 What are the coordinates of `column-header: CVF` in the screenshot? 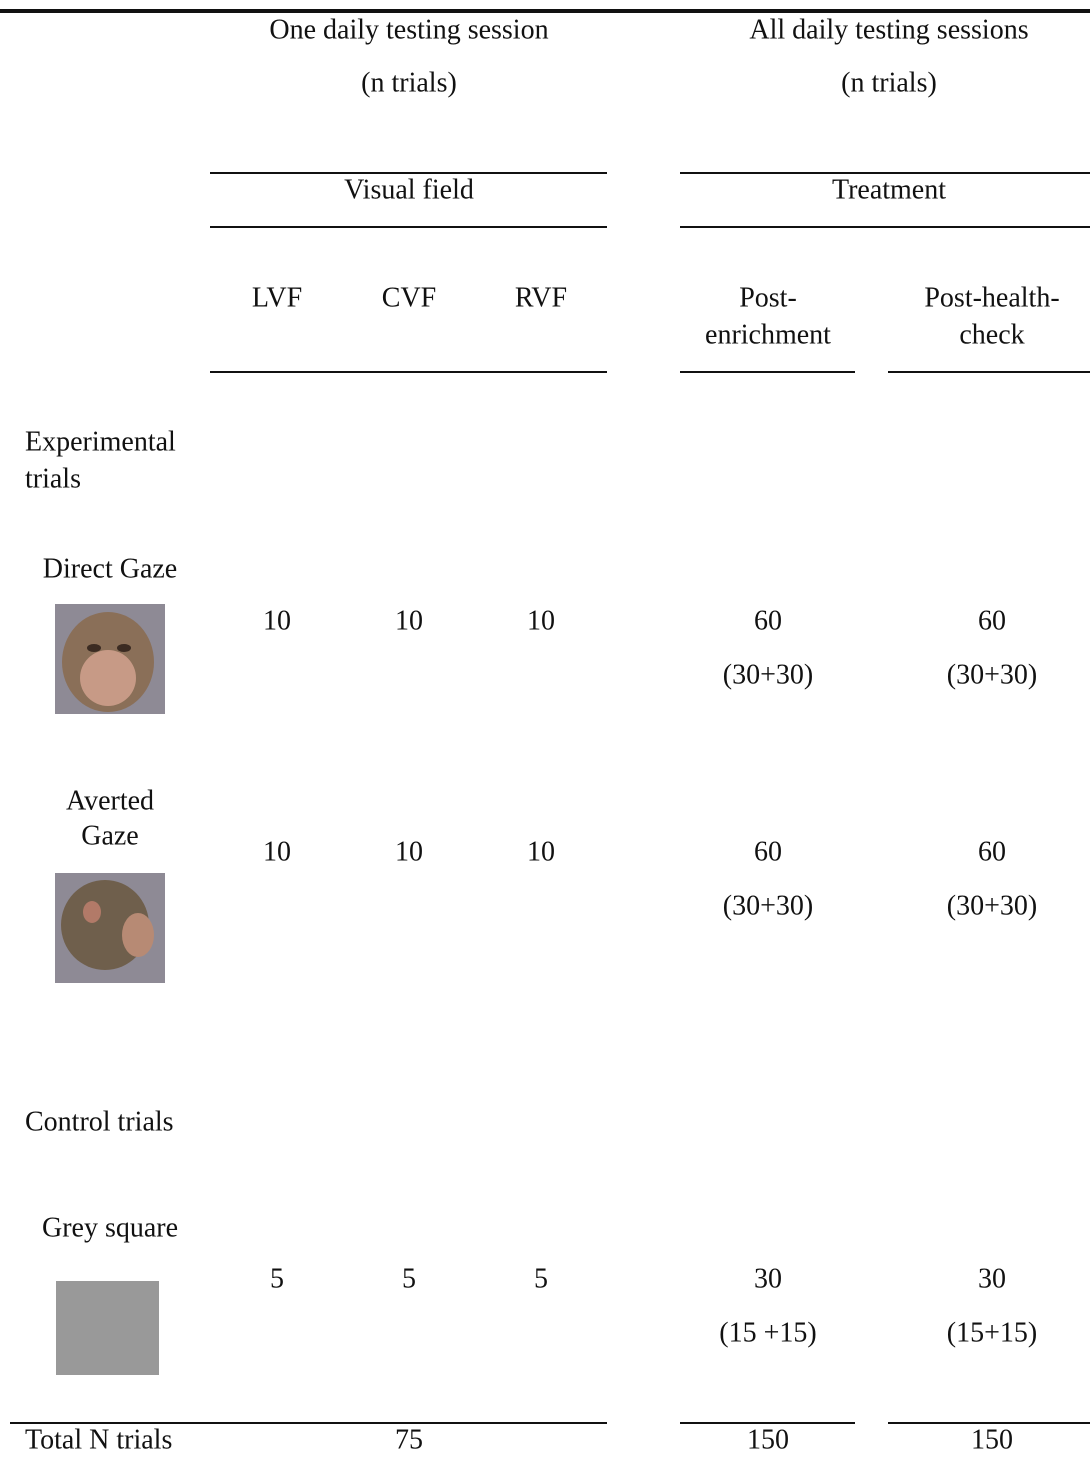 It's located at (409, 297).